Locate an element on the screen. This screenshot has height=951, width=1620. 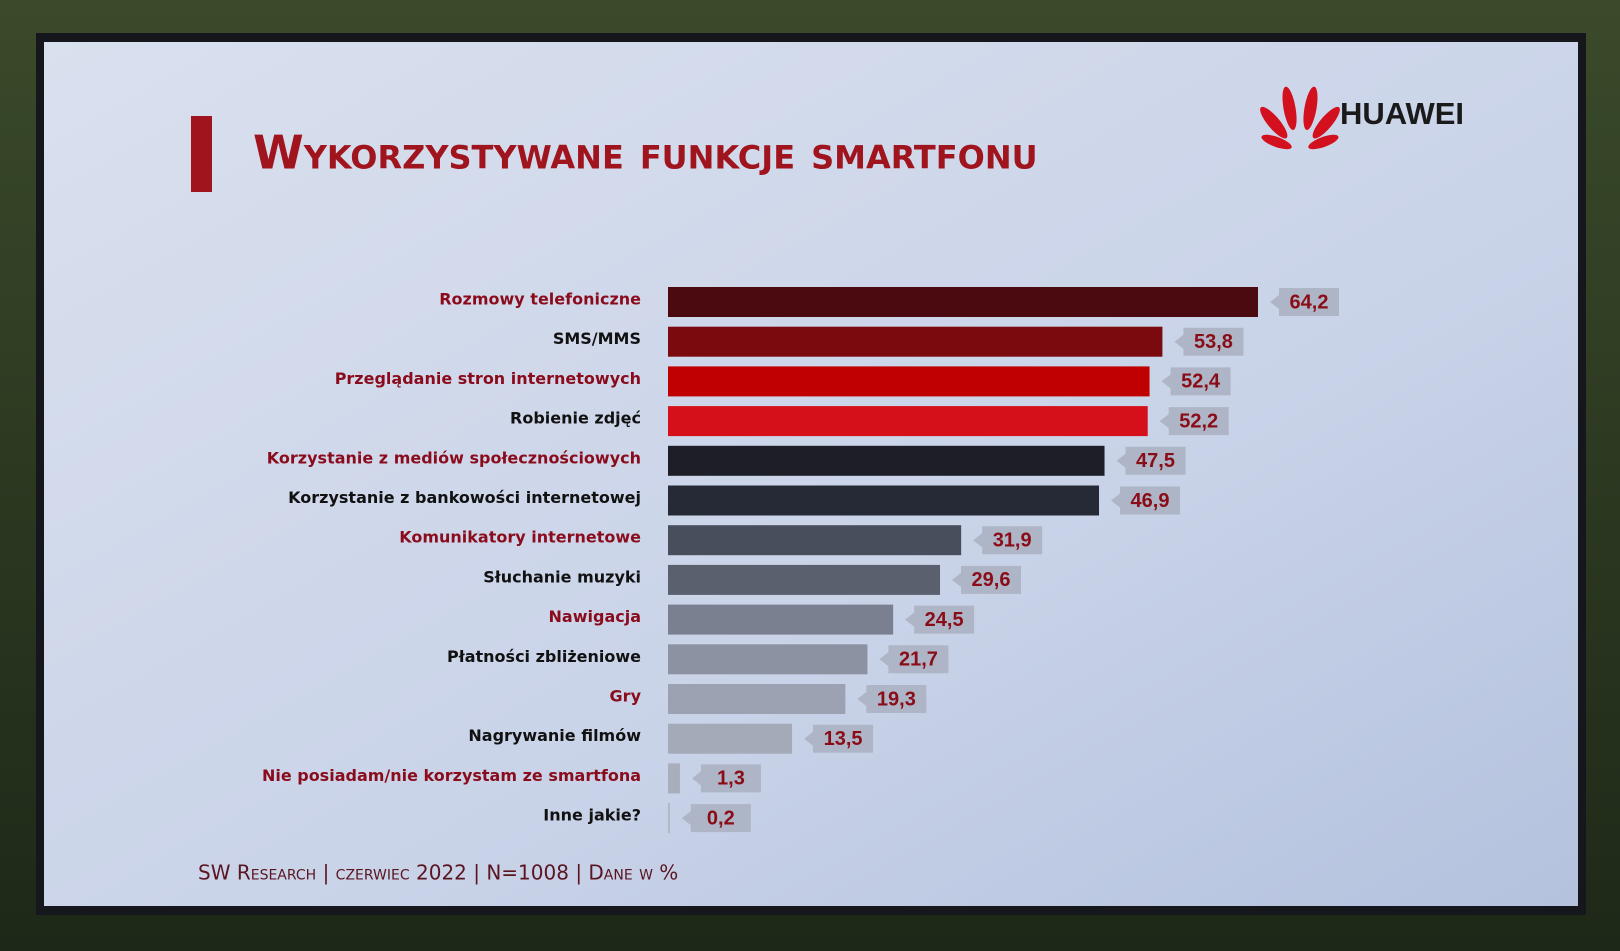
value-label: 53,8 is located at coordinates (1213, 342).